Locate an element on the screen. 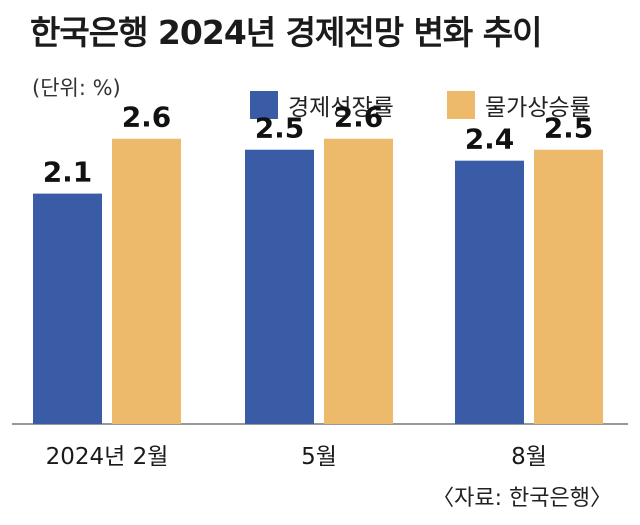 This screenshot has width=640, height=525. chart-title: 한국은행 2024년 경제전망 변화 추이 is located at coordinates (286, 32).